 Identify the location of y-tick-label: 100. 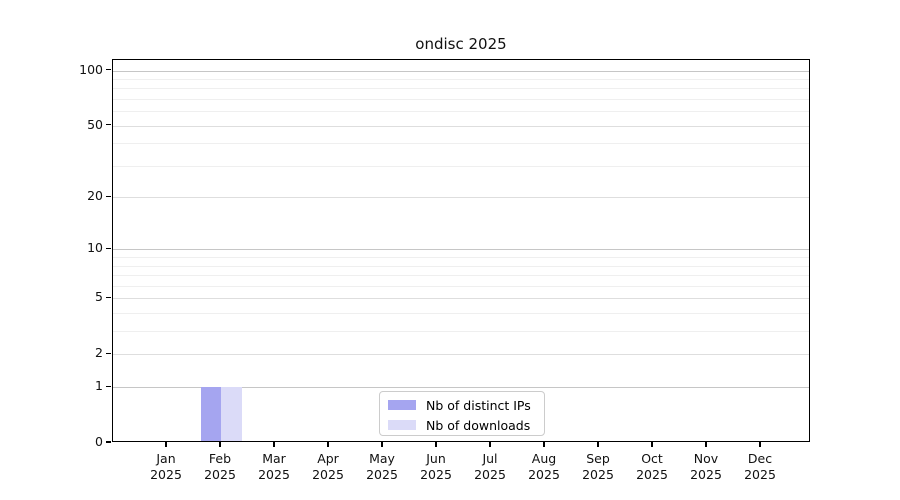
(91, 69).